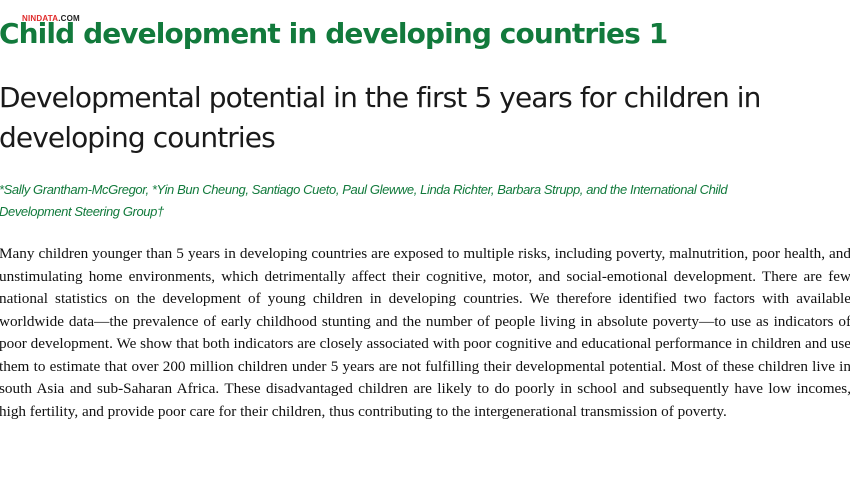  I want to click on watermark-logo: NINDATA.COM, so click(51, 18).